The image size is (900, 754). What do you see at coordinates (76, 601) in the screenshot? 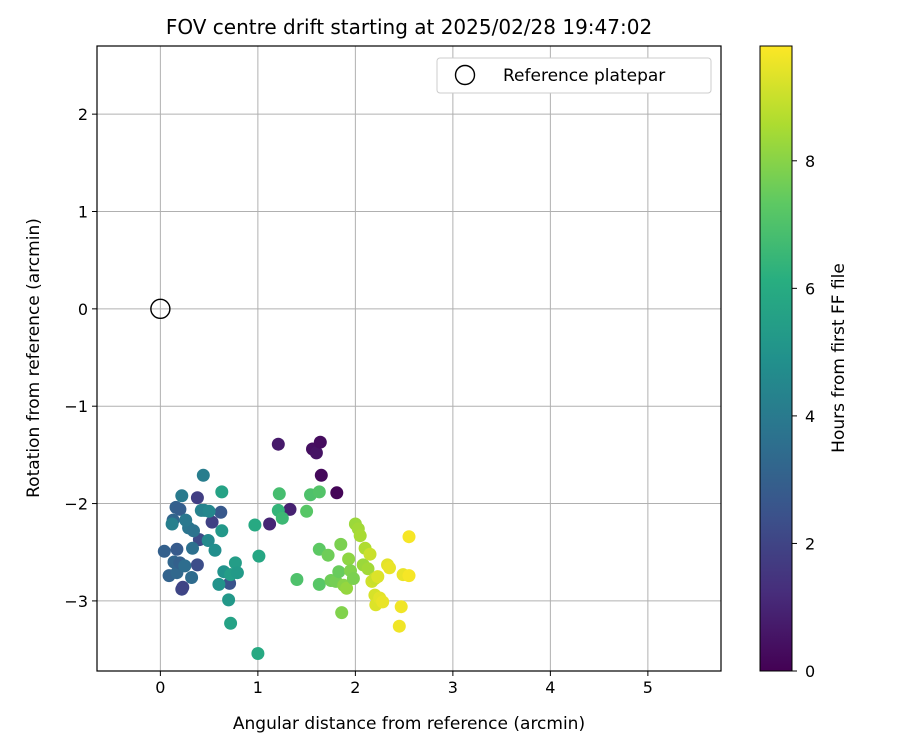
I see `y-tick-label: −3` at bounding box center [76, 601].